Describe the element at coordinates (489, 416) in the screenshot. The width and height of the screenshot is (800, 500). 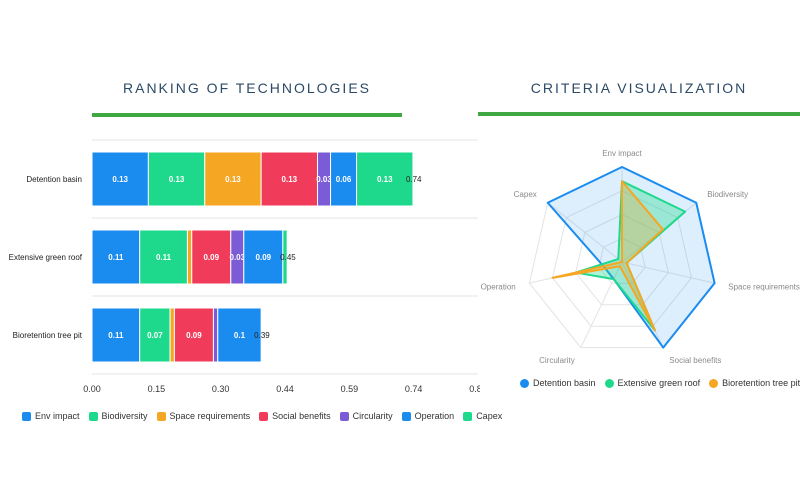
I see `legend-label: Capex` at that location.